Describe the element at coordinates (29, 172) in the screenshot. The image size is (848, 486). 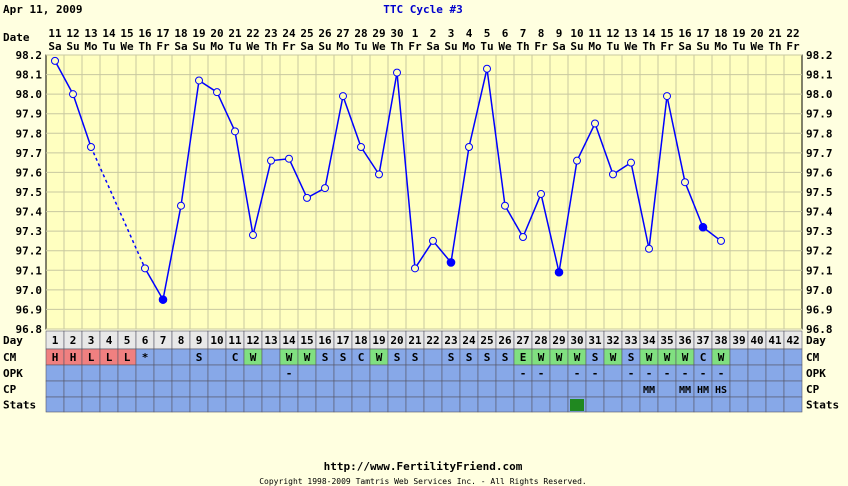
I see `y-tick-label: 97.6` at that location.